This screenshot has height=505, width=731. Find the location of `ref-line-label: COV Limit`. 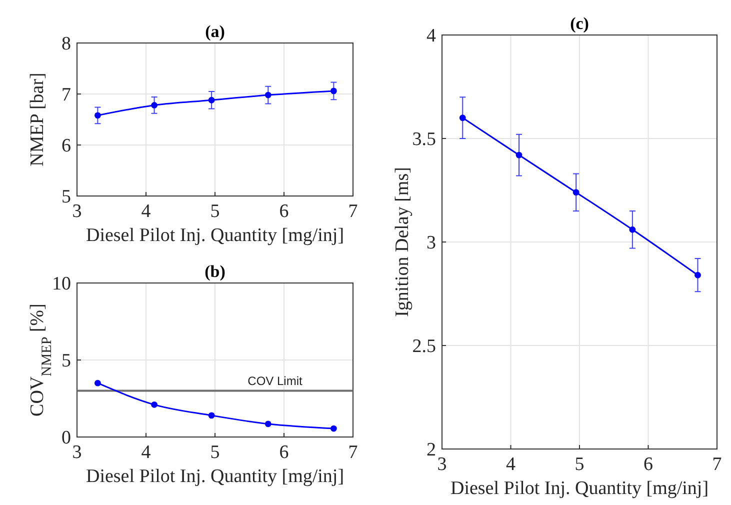

ref-line-label: COV Limit is located at coordinates (275, 381).